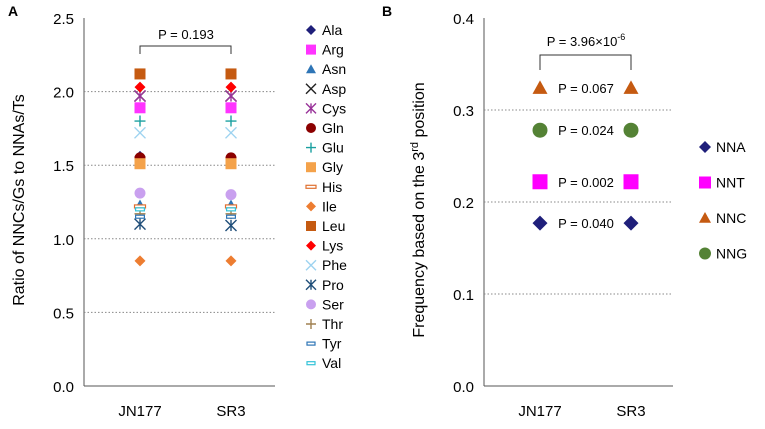  Describe the element at coordinates (63, 93) in the screenshot. I see `panel-a-ytick-label: 2.0` at that location.